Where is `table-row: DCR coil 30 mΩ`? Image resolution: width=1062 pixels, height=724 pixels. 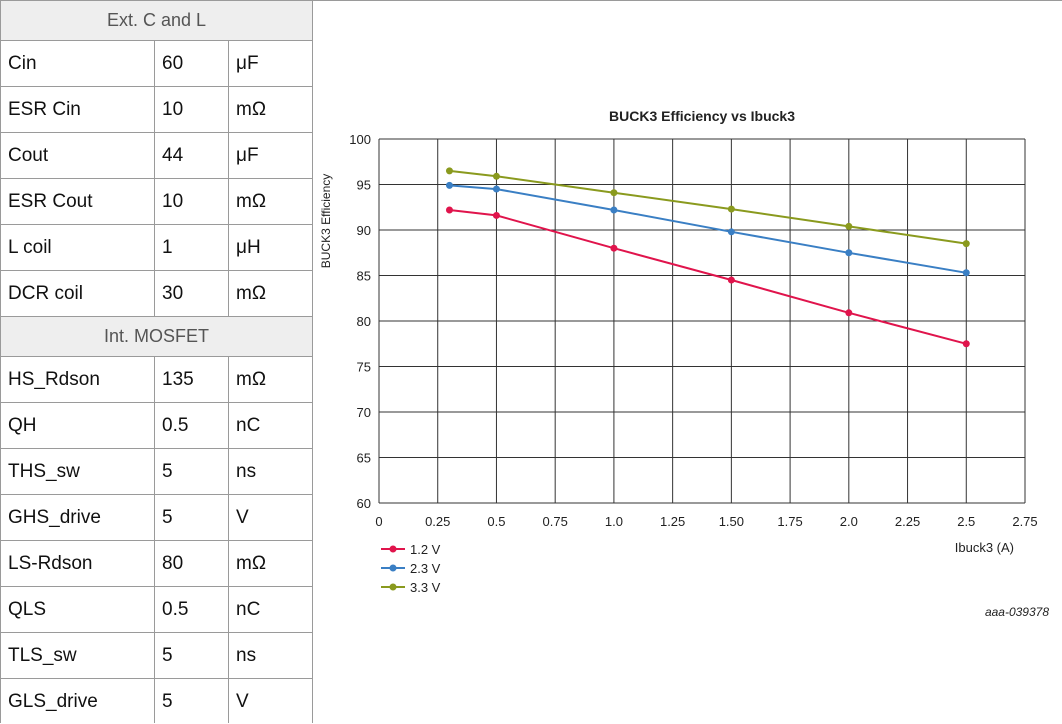
table-row: DCR coil 30 mΩ is located at coordinates (156, 294).